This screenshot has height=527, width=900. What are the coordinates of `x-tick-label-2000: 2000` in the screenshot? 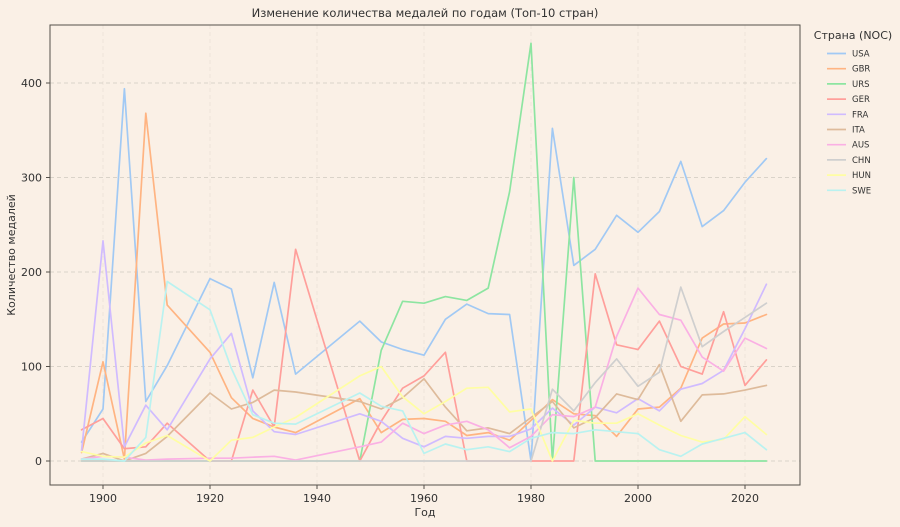 It's located at (638, 498).